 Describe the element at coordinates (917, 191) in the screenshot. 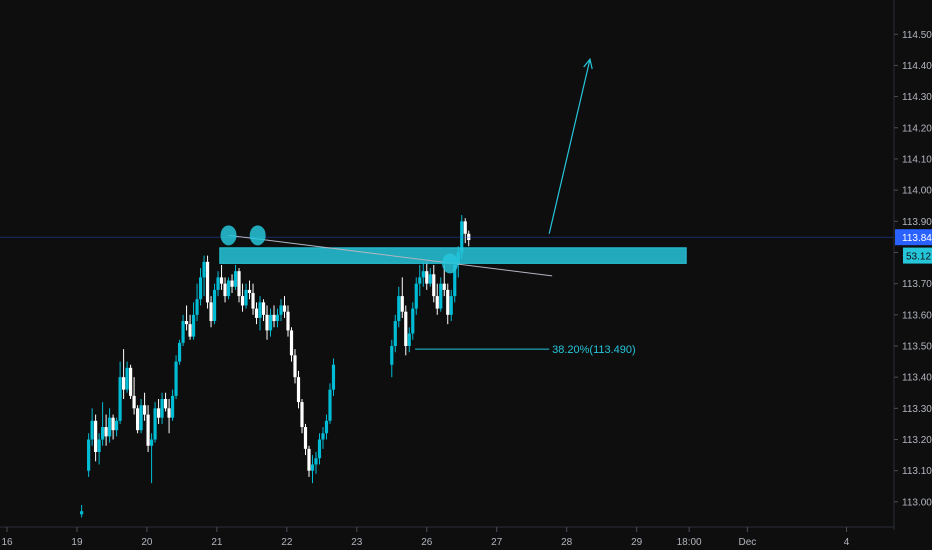

I see `price-tick-label: 114.000` at that location.